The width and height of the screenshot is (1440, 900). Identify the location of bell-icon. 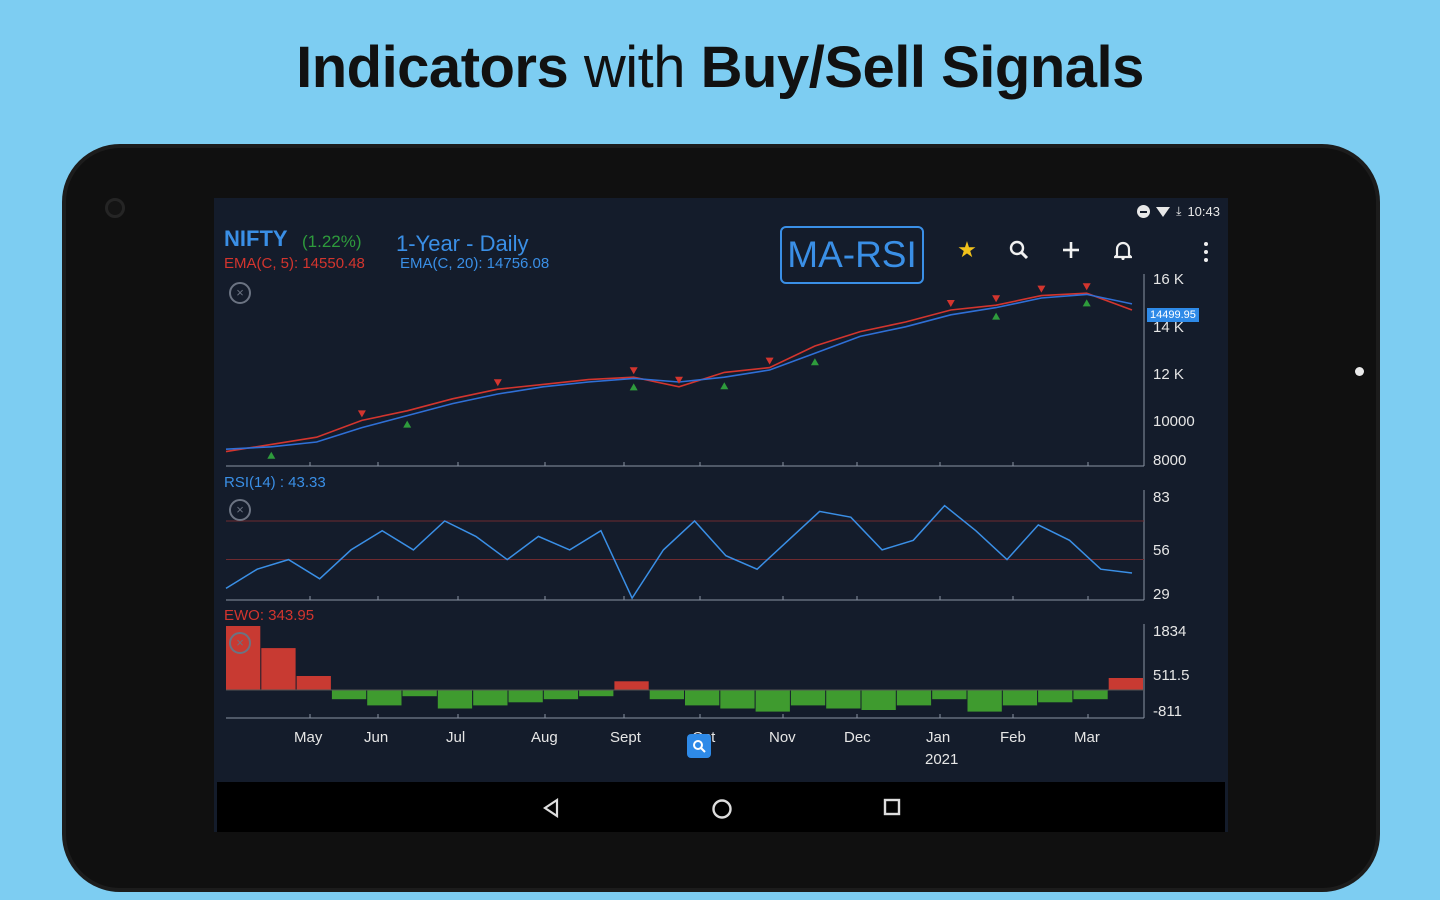
(1123, 250).